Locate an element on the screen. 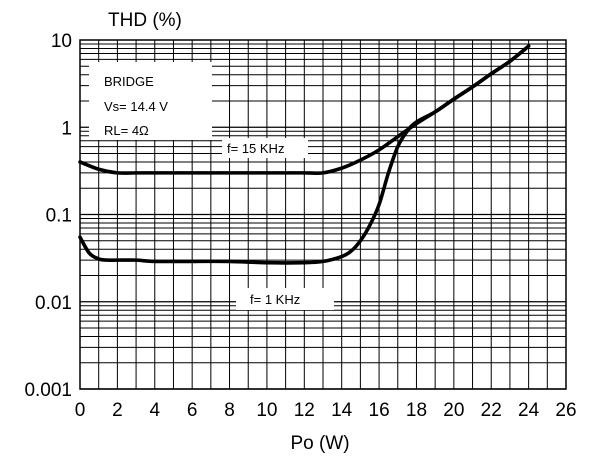 Image resolution: width=592 pixels, height=460 pixels. x-tick-label: 14 is located at coordinates (342, 410).